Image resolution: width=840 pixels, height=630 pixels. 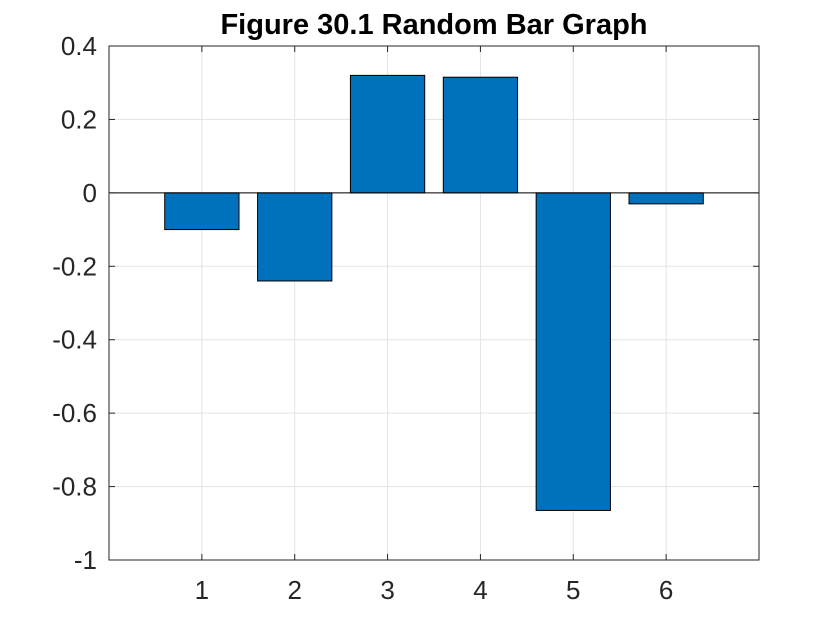 I want to click on x-tick-label: 1, so click(x=202, y=590).